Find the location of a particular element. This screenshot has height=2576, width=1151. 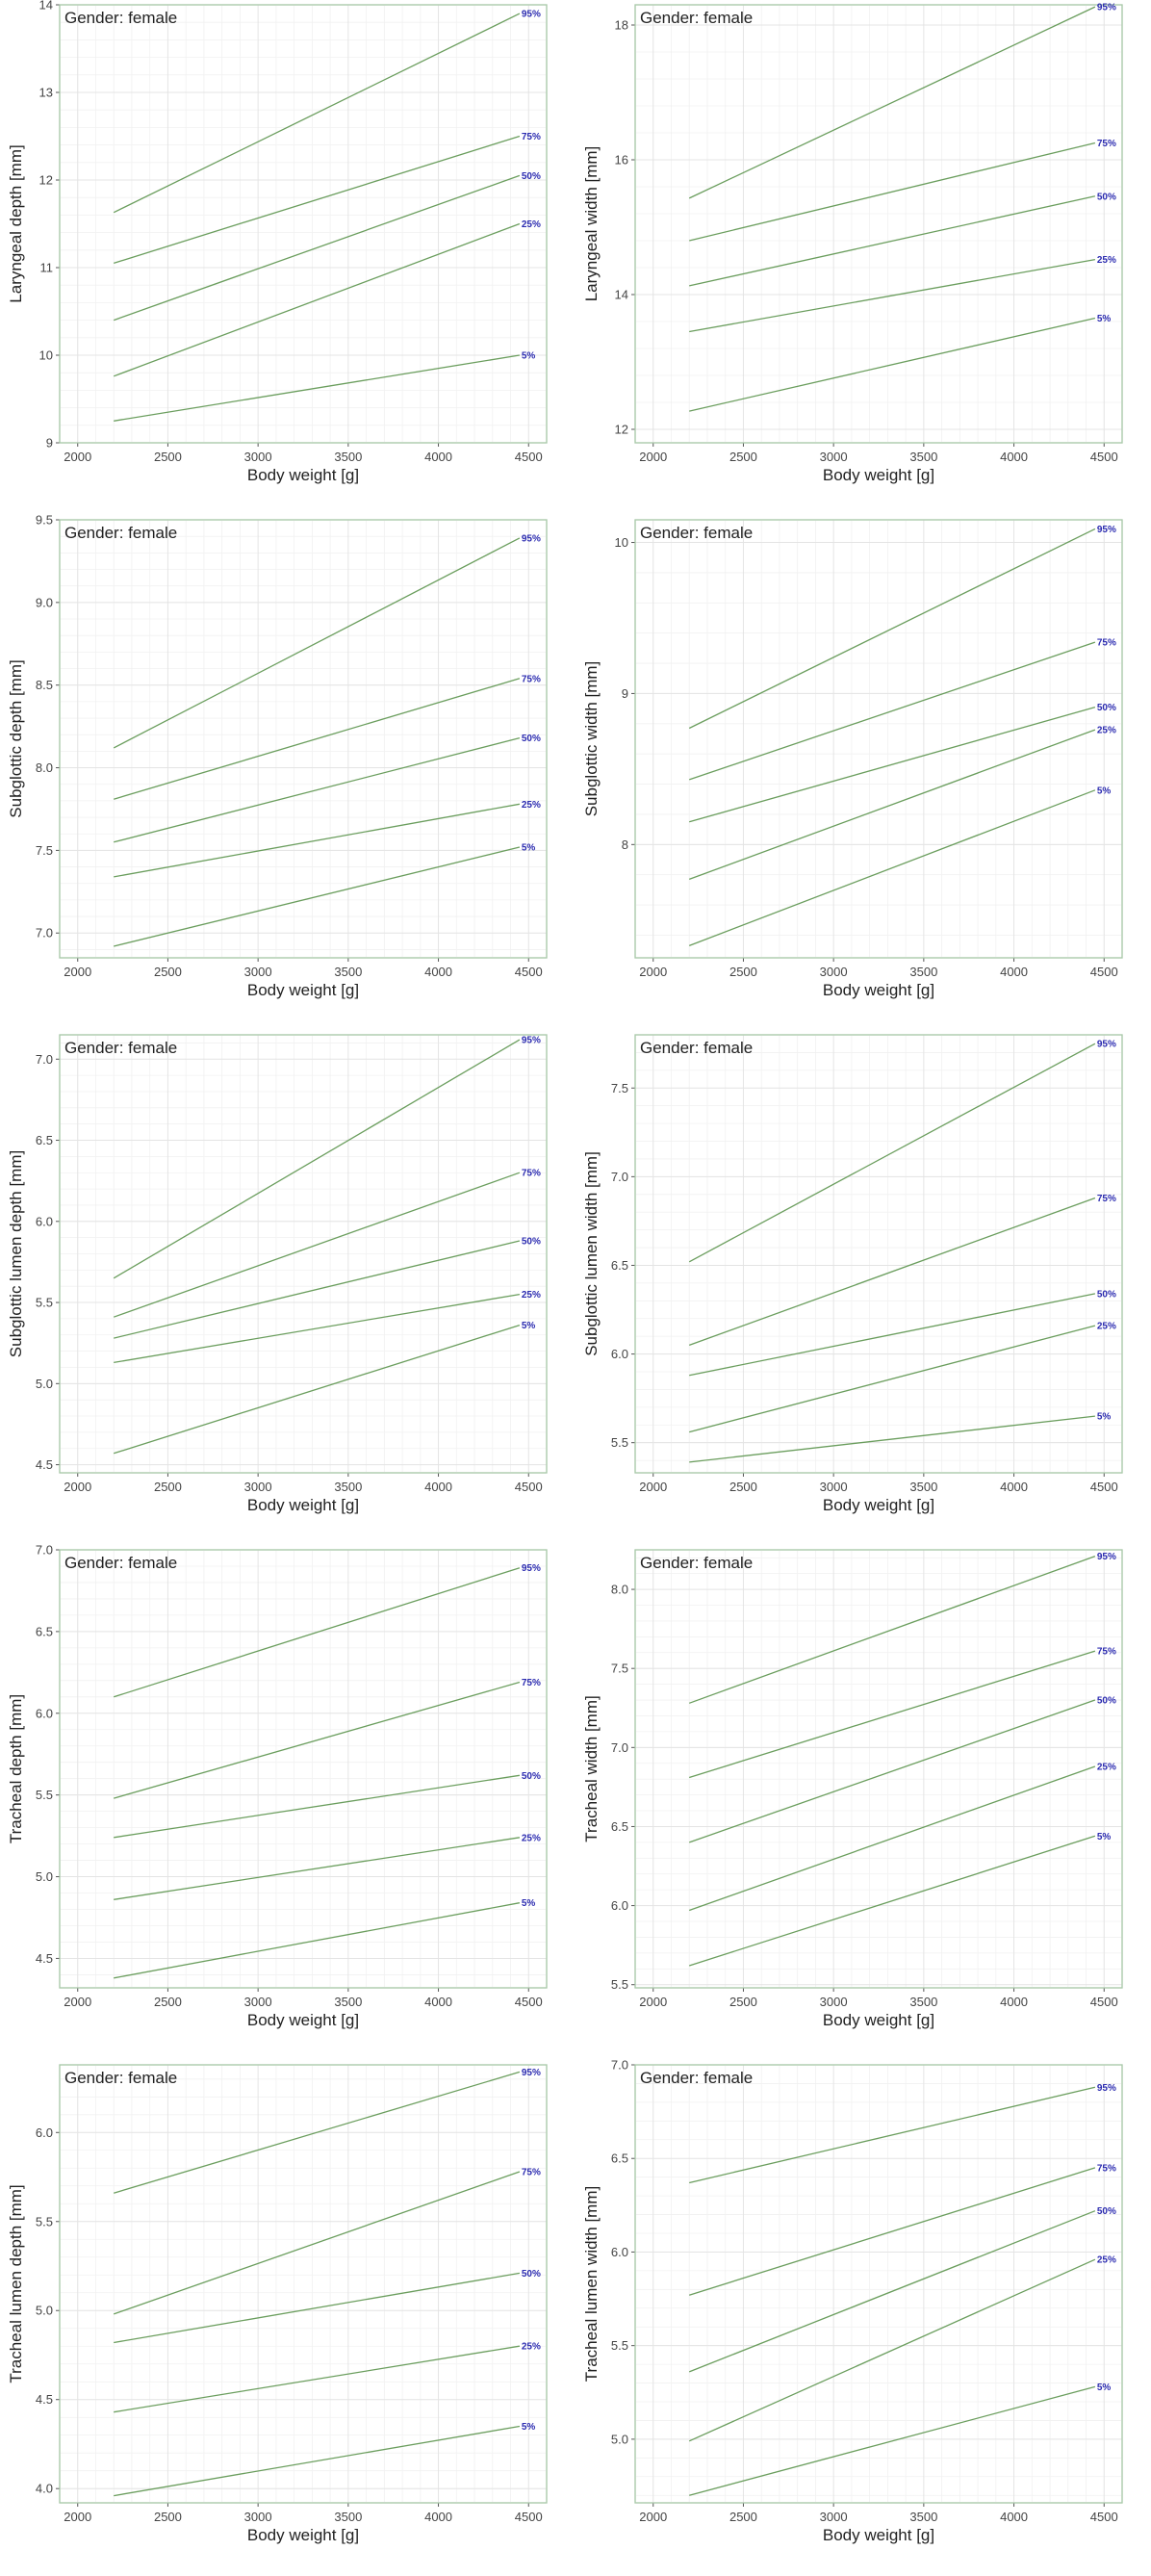

y-tick-label: 4.0 is located at coordinates (44, 2489).